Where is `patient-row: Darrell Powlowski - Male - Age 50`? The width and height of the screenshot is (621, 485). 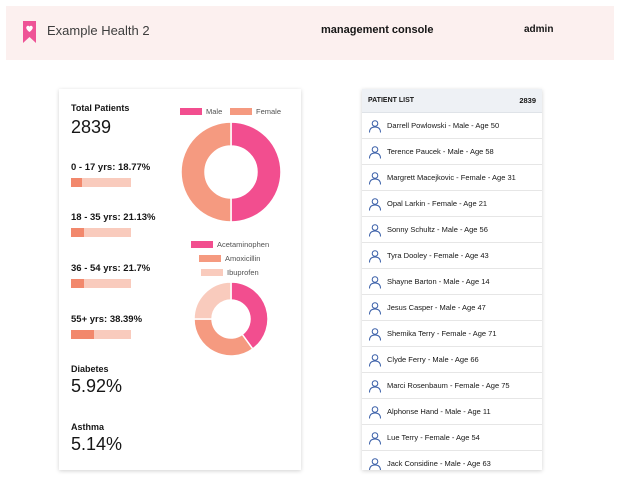
patient-row: Darrell Powlowski - Male - Age 50 is located at coordinates (452, 126).